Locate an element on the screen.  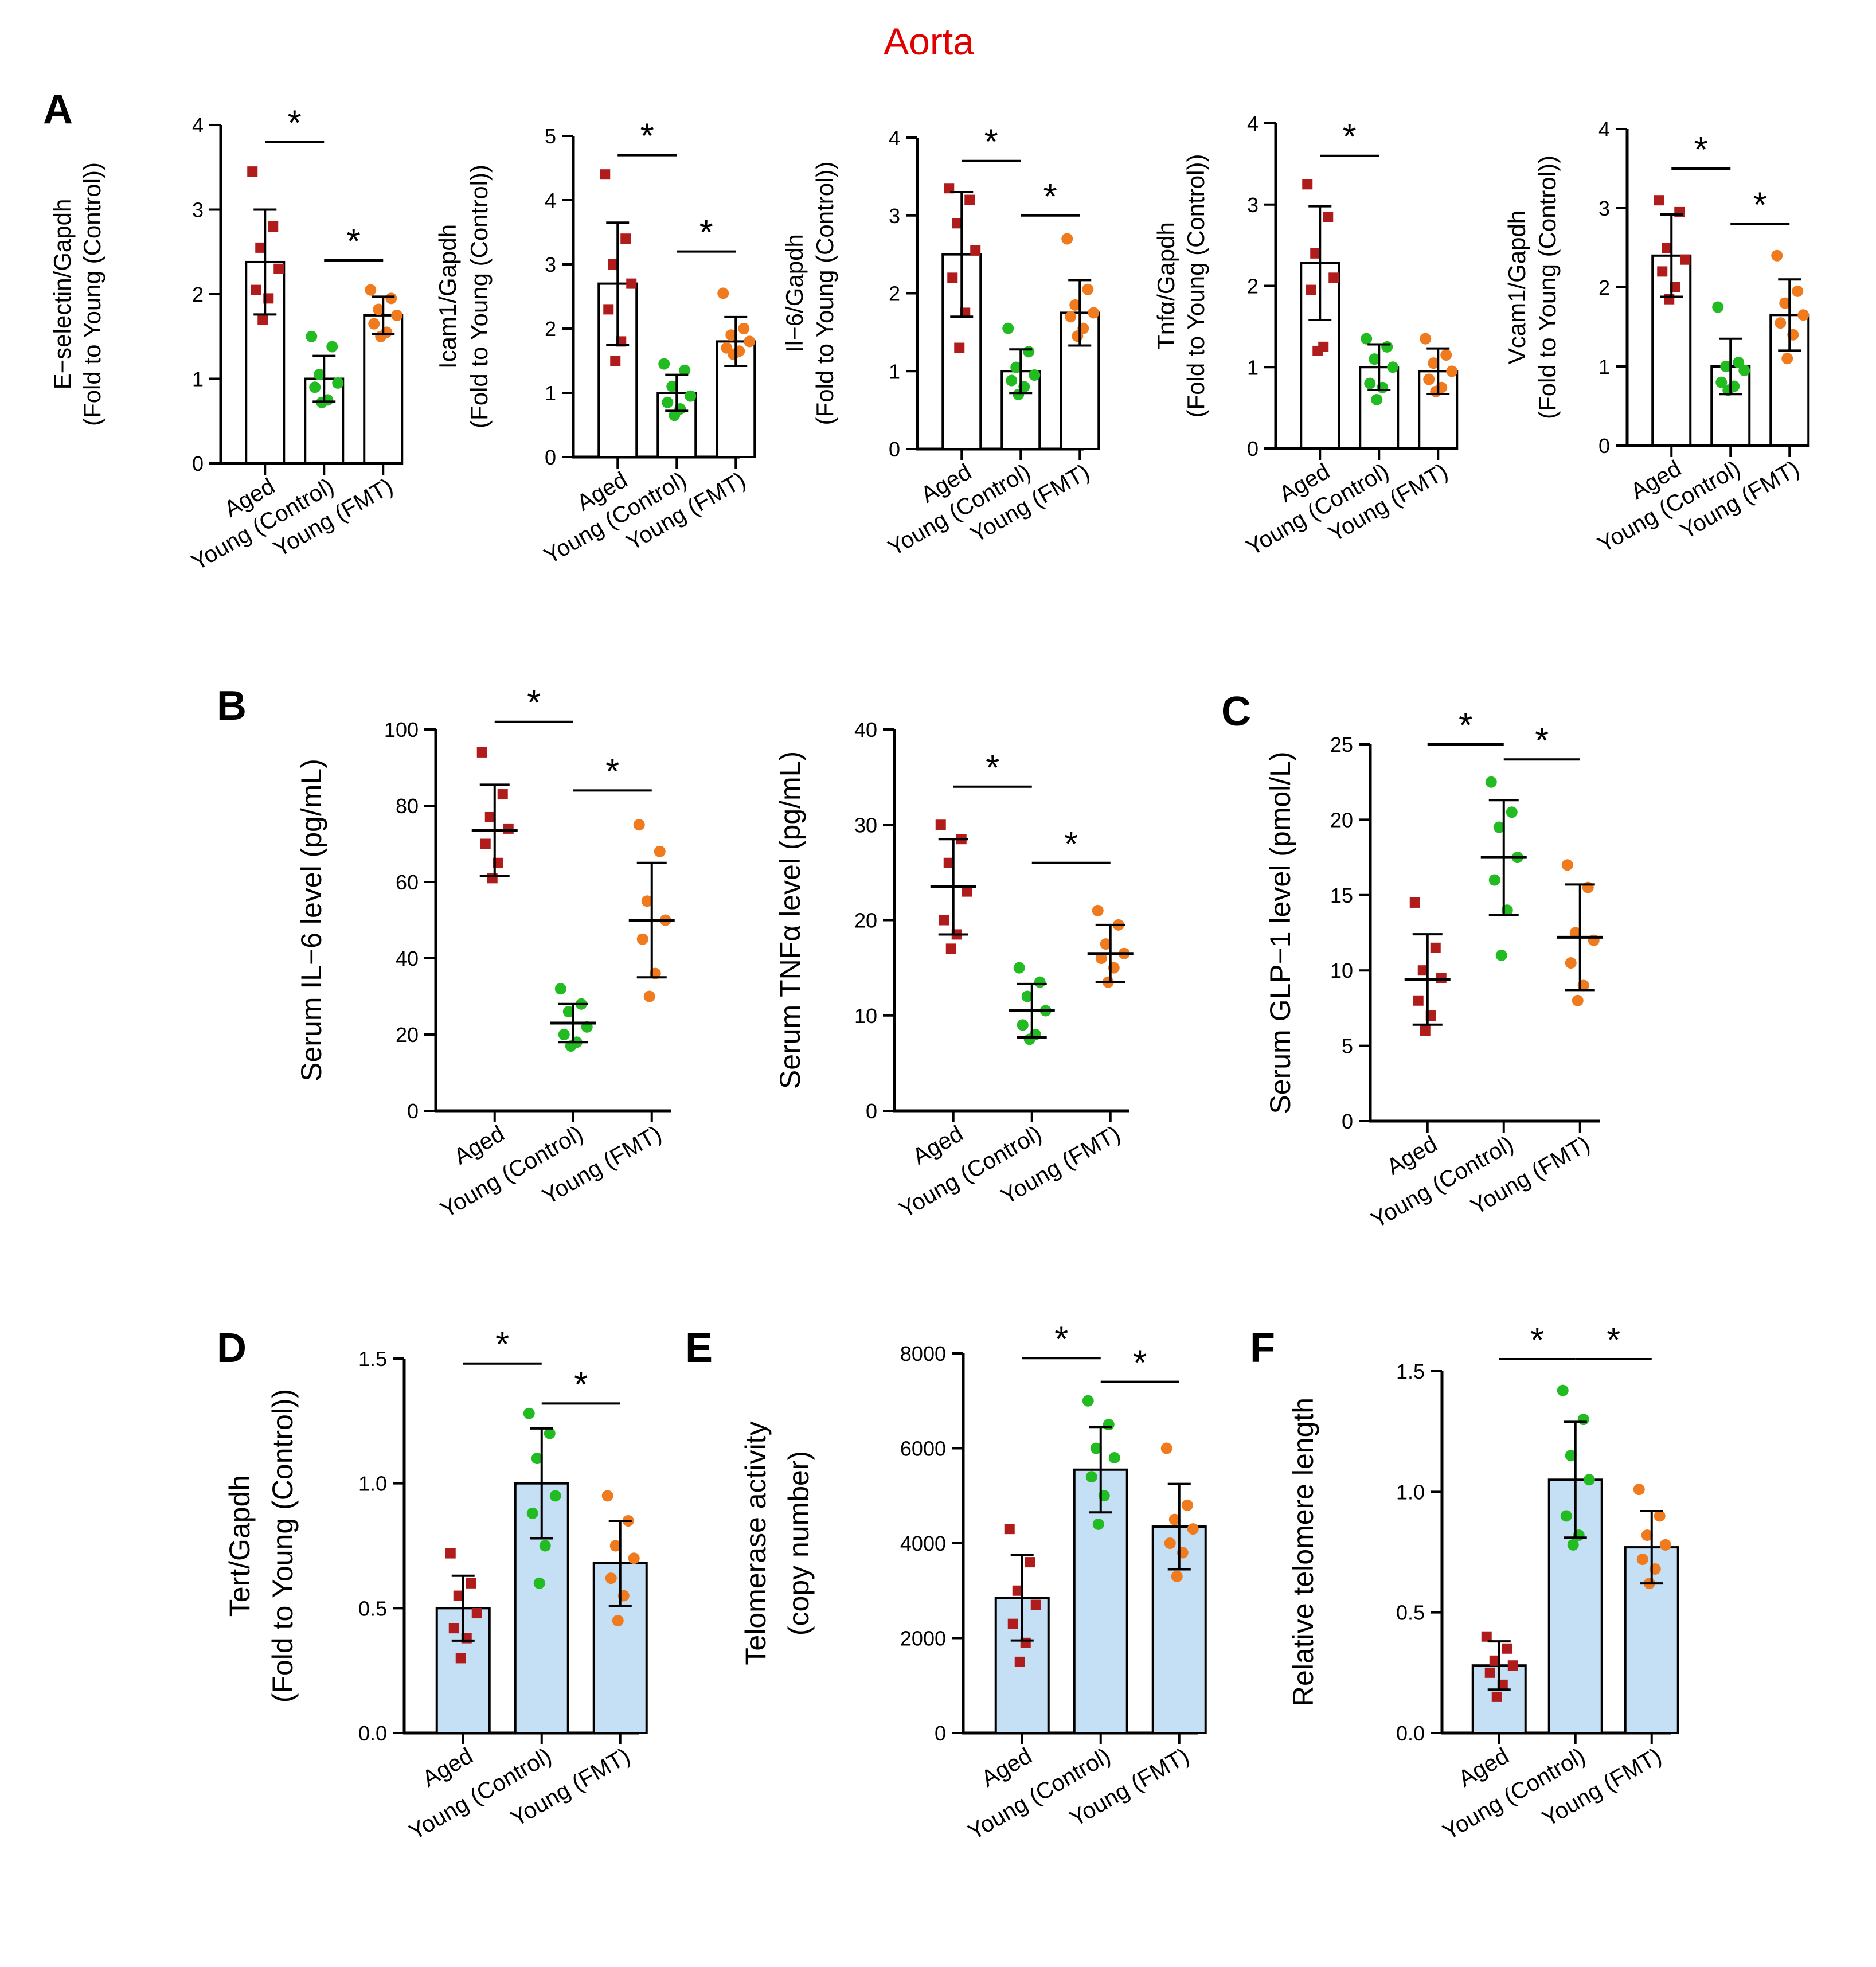
y-tick-label: 0.0 is located at coordinates (1410, 1733).